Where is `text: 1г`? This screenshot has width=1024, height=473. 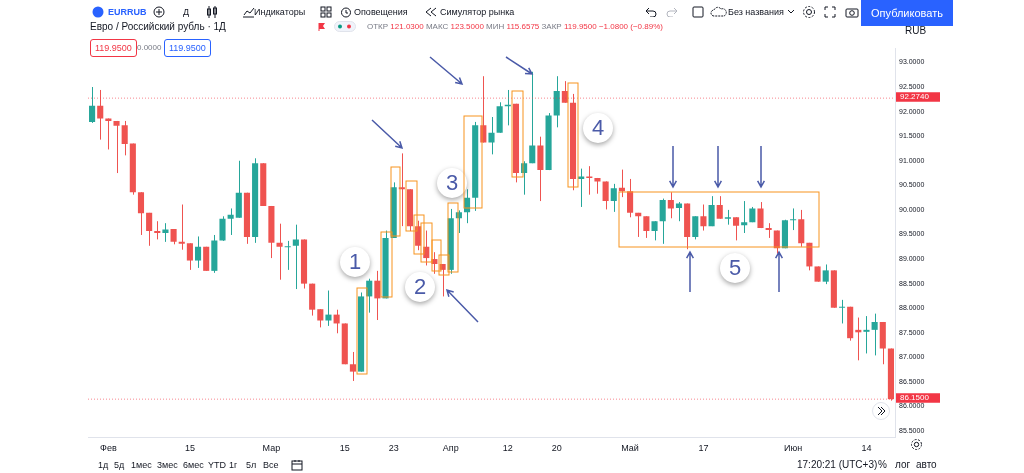
text: 1г is located at coordinates (233, 465).